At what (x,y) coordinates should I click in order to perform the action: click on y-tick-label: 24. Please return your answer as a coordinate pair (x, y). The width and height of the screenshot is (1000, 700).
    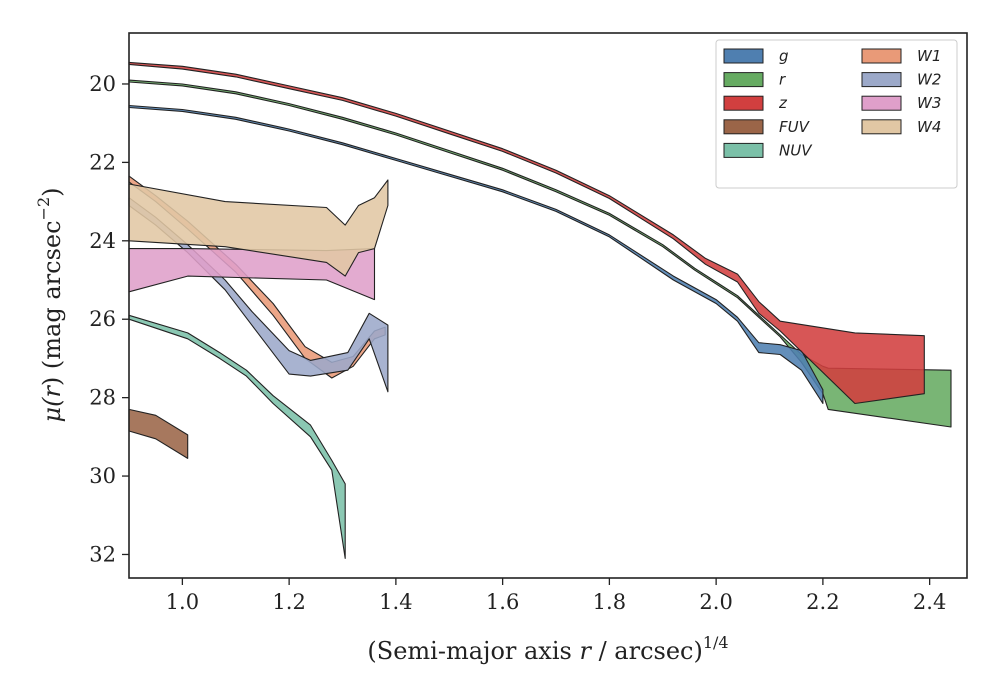
    Looking at the image, I should click on (102, 241).